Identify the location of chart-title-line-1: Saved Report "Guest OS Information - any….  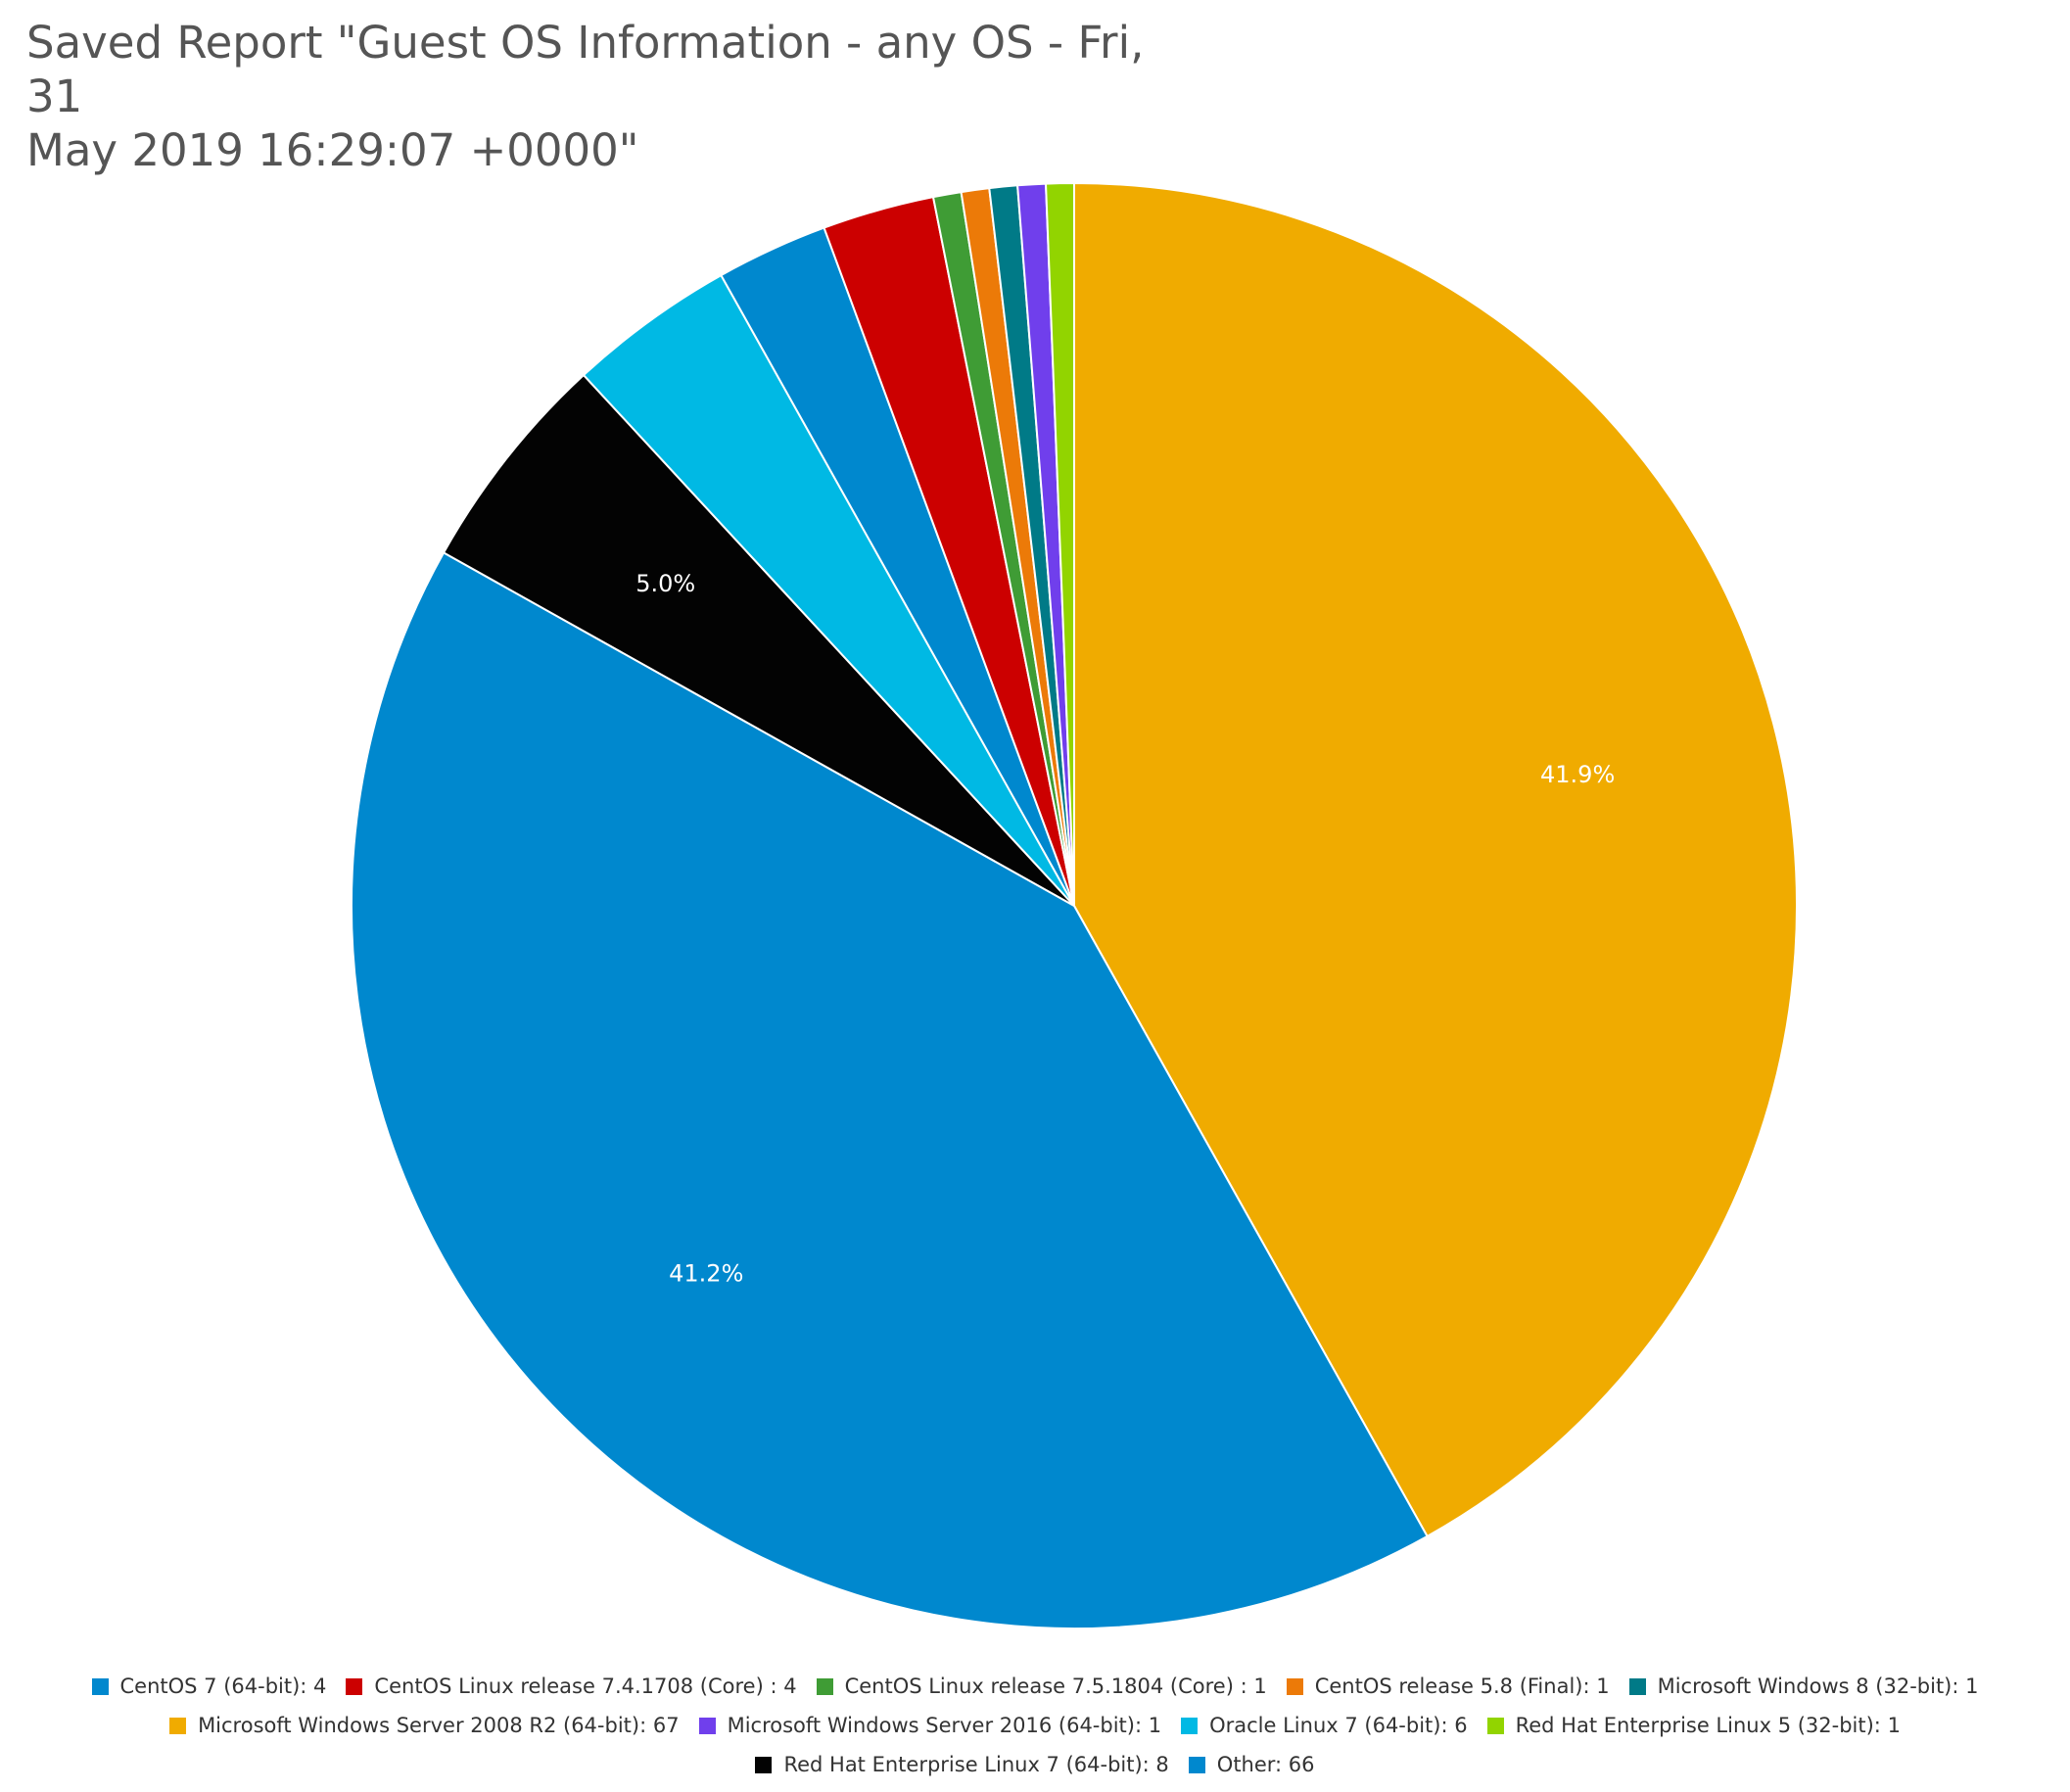
(585, 69).